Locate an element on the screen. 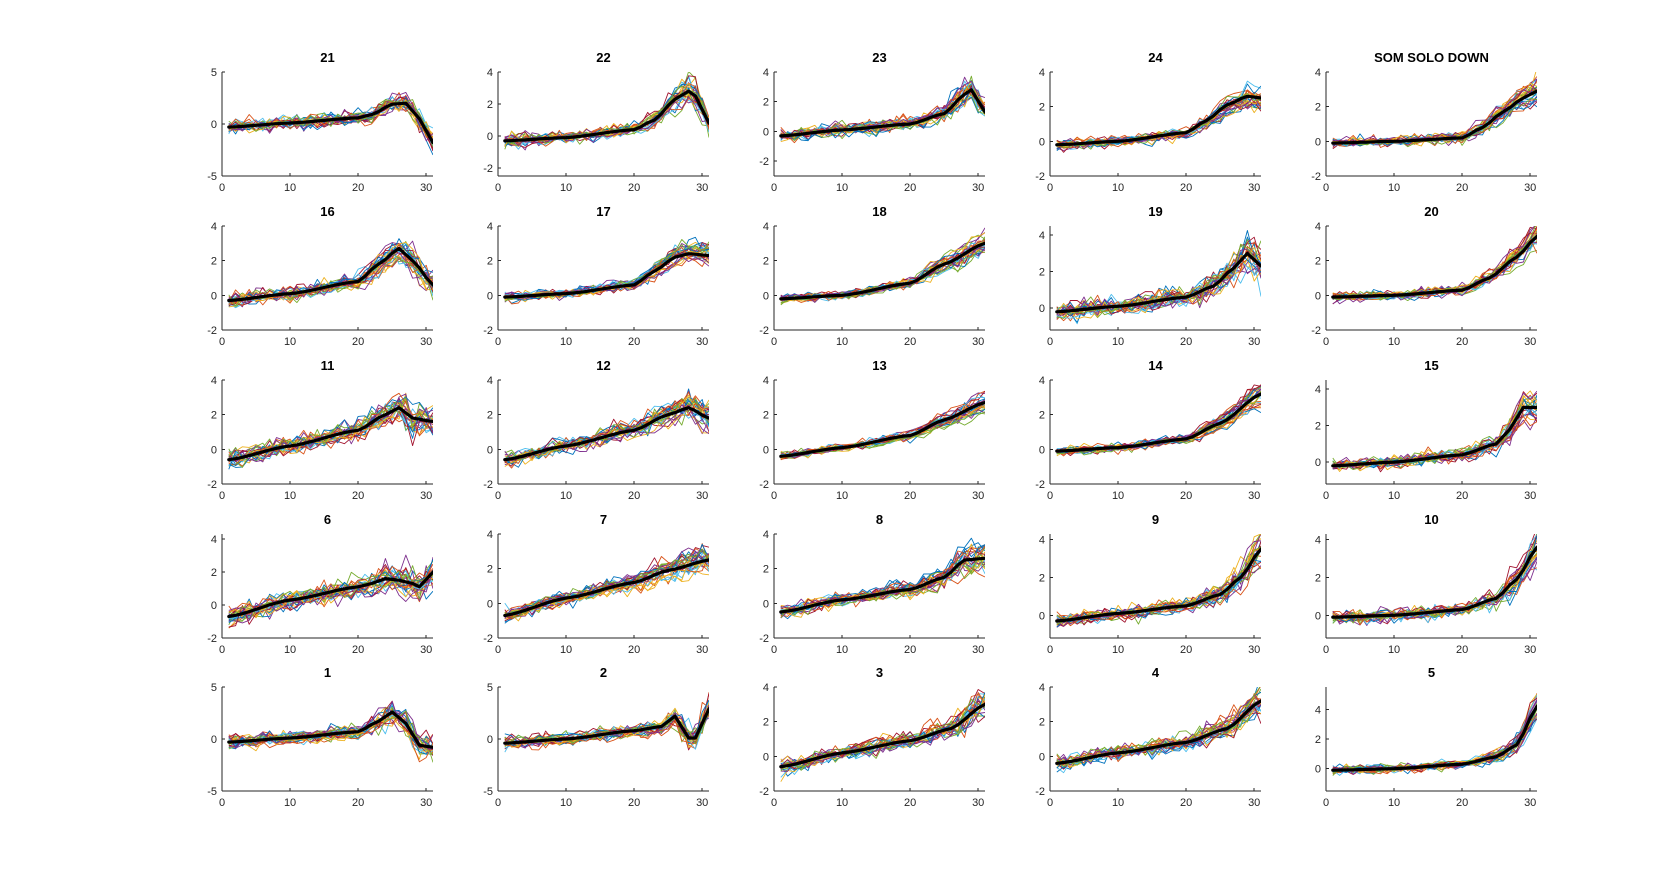 This screenshot has width=1680, height=879. panel-1: 10 10 20 30-505 is located at coordinates (320, 737).